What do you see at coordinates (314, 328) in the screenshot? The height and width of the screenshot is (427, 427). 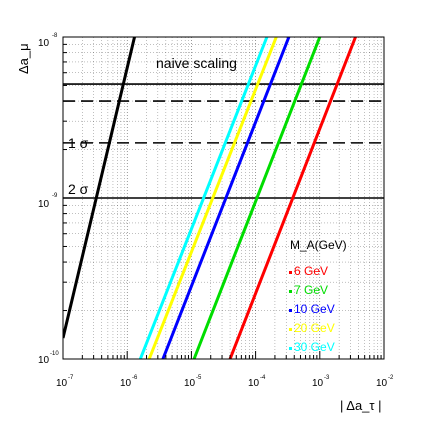 I see `legend-label: 20 GeV` at bounding box center [314, 328].